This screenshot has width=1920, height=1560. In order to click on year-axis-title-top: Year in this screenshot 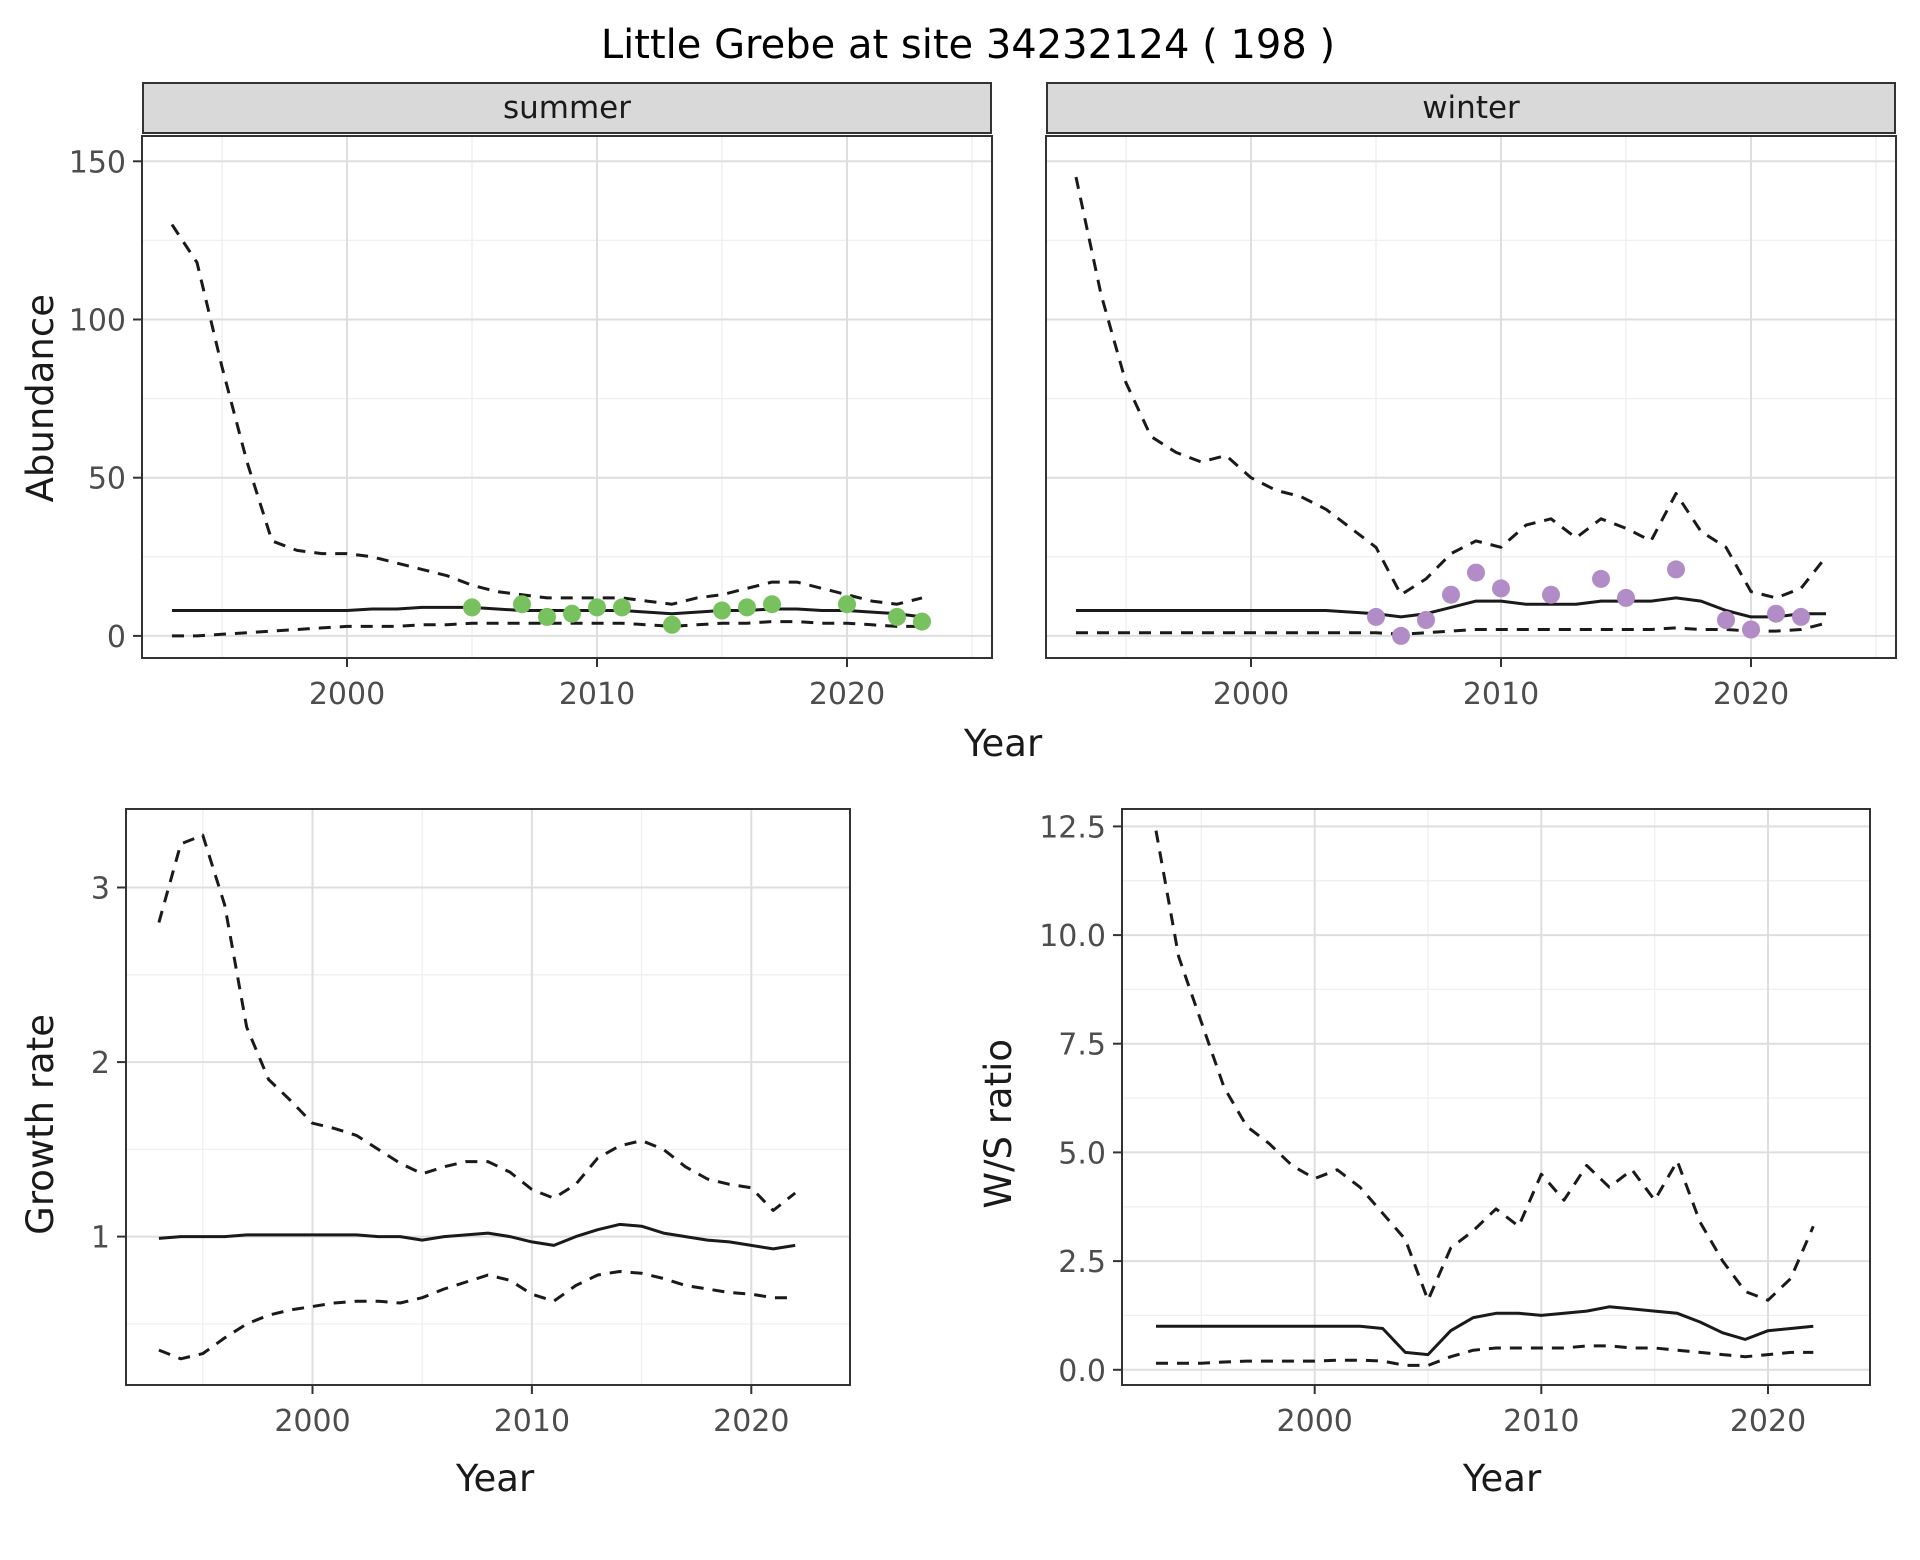, I will do `click(1003, 743)`.